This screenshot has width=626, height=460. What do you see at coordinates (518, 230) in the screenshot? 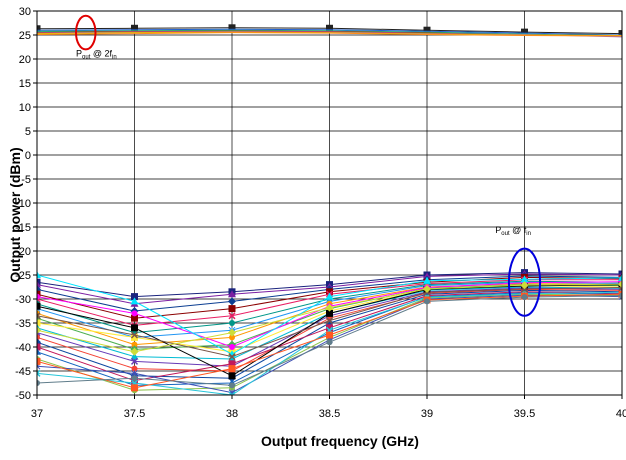
I see `annotation-mid: @ f` at bounding box center [518, 230].